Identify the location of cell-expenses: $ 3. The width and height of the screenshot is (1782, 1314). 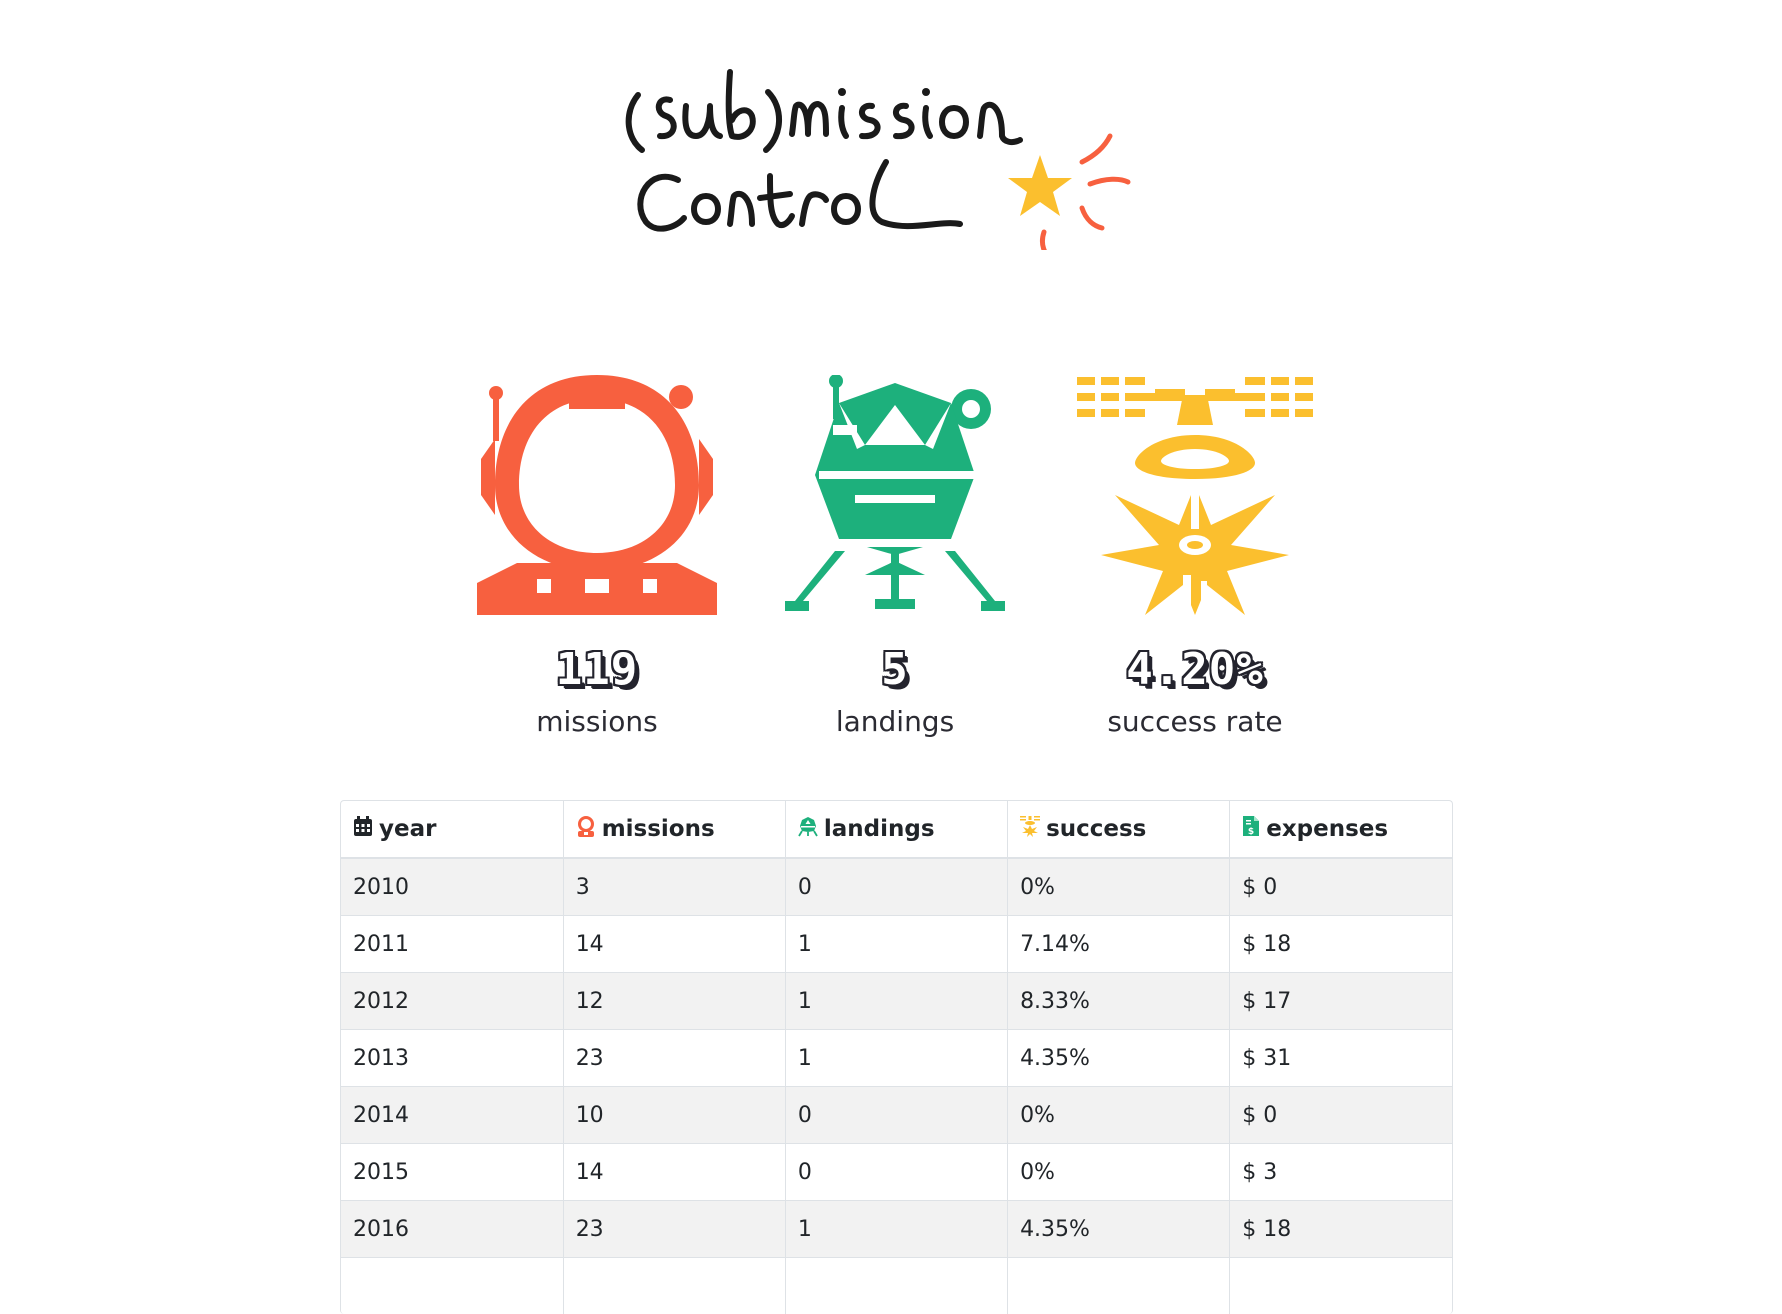
(1341, 1172).